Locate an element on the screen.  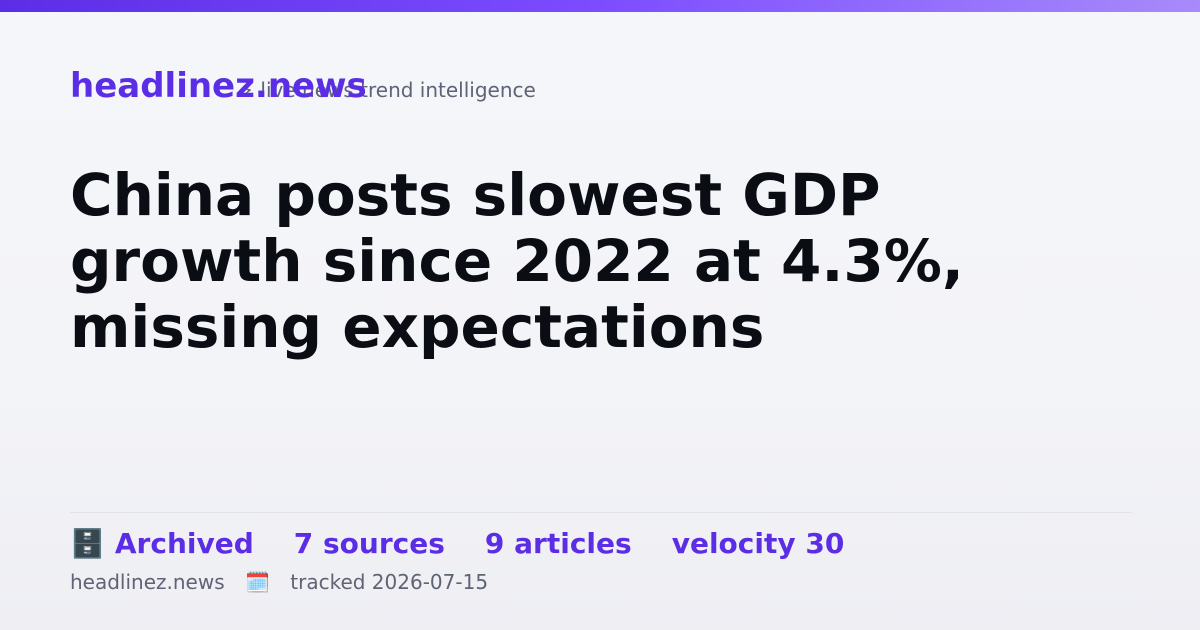
tagline: ⚡ live news trend intelligence is located at coordinates (388, 90).